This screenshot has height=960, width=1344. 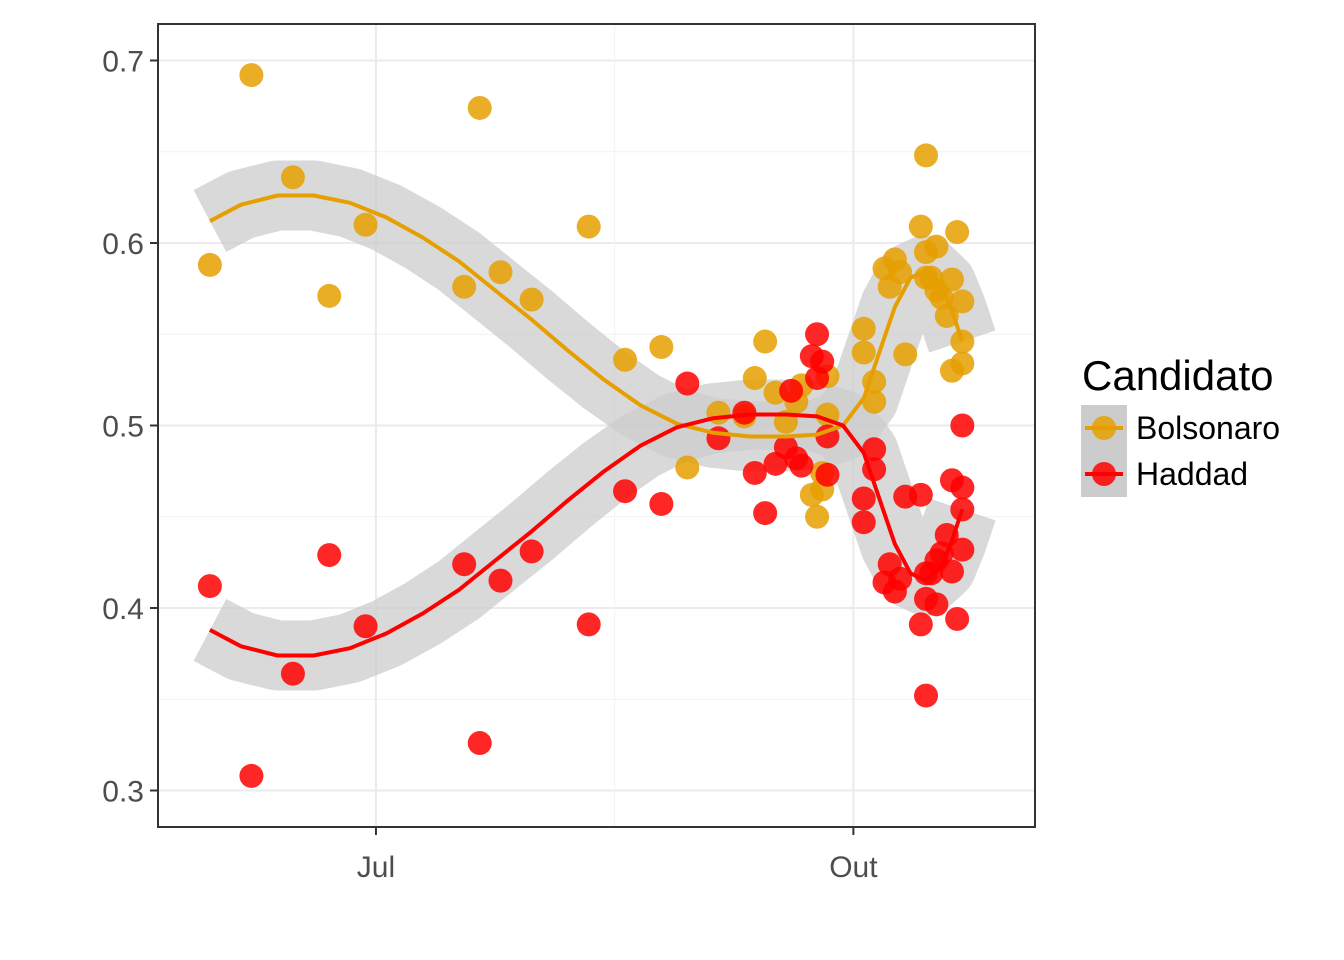 I want to click on trend-line-haddad, so click(x=586, y=535).